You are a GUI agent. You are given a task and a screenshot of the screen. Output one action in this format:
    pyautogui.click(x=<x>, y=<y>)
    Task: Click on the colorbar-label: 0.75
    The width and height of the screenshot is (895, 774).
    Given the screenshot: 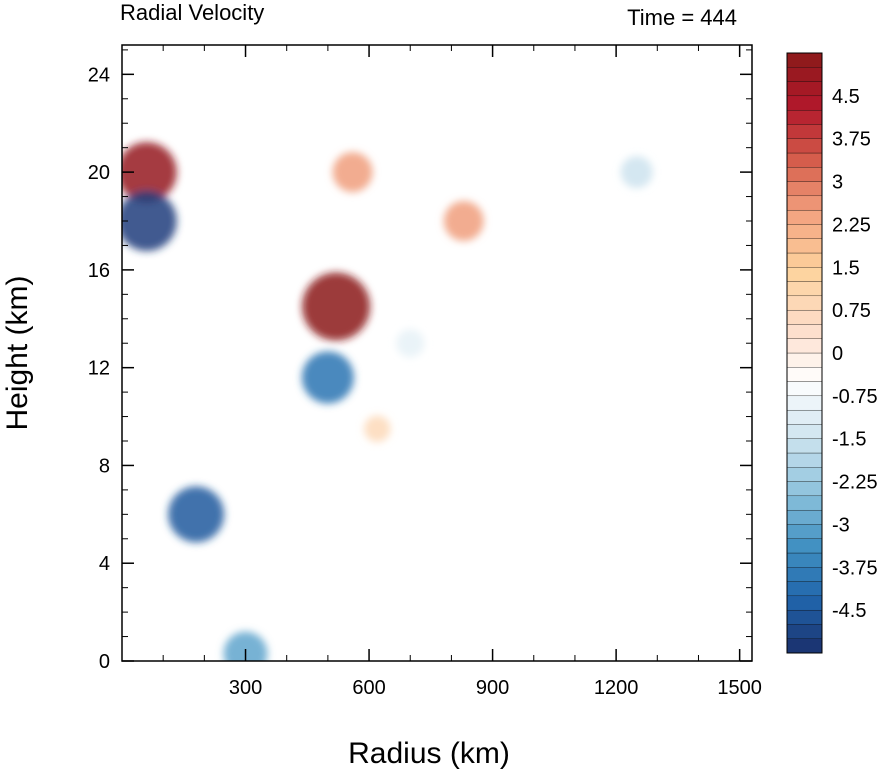 What is the action you would take?
    pyautogui.click(x=851, y=311)
    